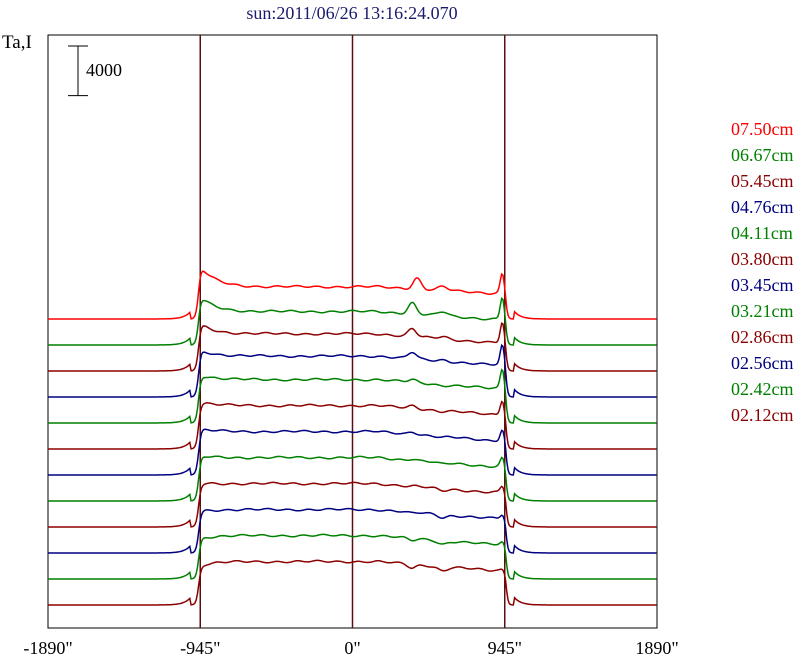  What do you see at coordinates (351, 13) in the screenshot?
I see `chart-title: sun:2011/06/26 13:16:24.070` at bounding box center [351, 13].